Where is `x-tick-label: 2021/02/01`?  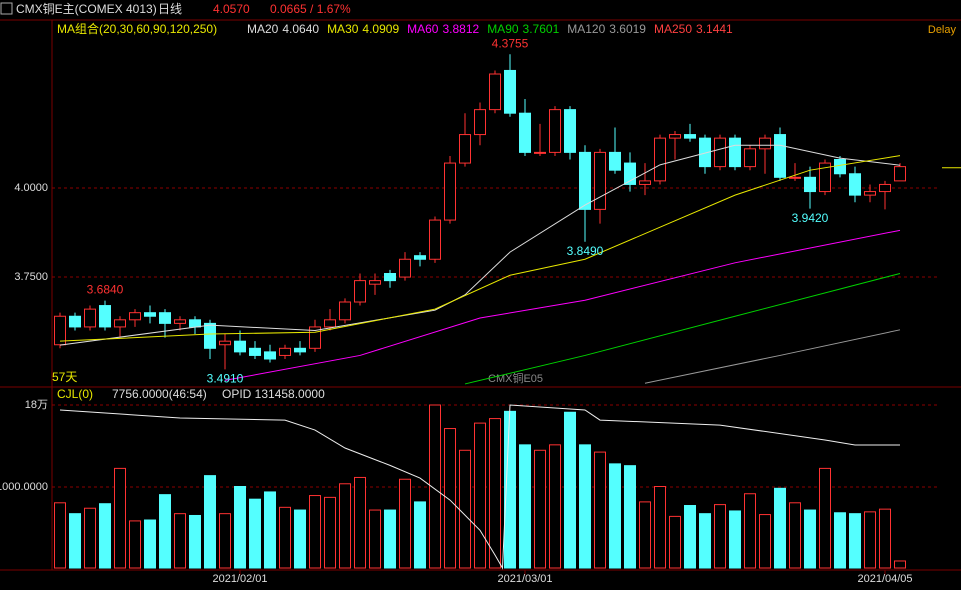 x-tick-label: 2021/02/01 is located at coordinates (239, 579).